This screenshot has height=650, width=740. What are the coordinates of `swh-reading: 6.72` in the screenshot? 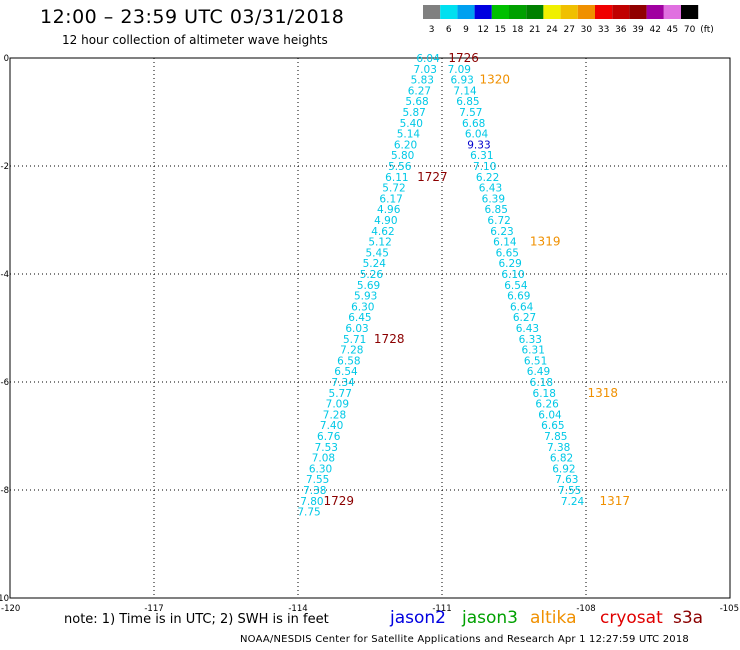 It's located at (498, 221).